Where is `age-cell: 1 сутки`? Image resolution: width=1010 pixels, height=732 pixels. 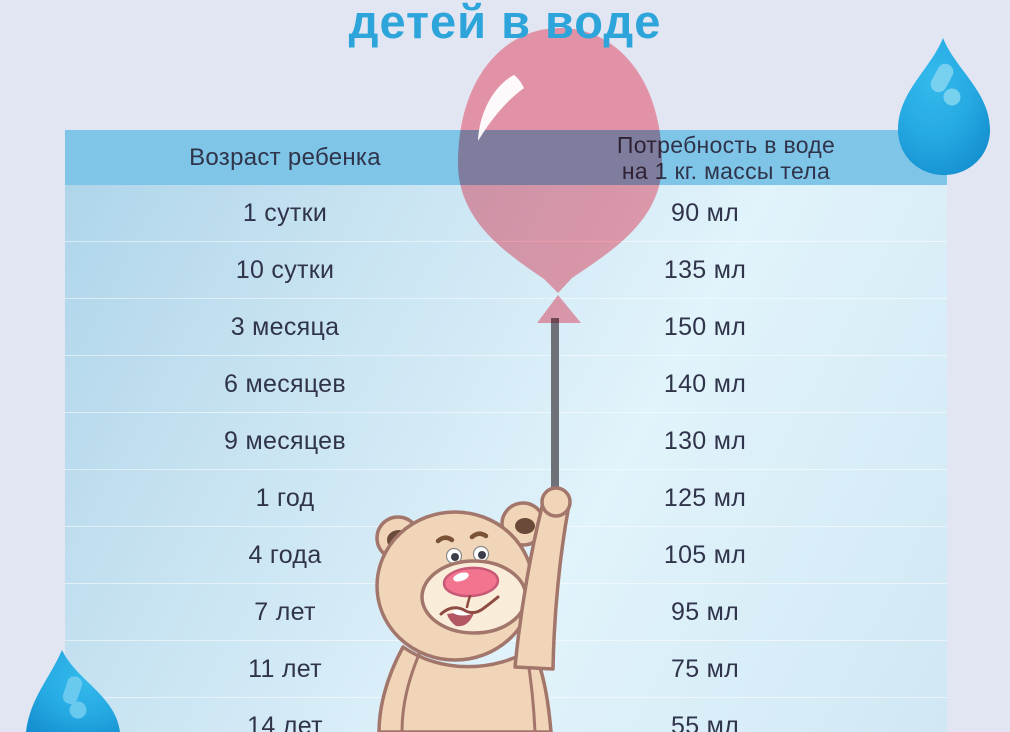 age-cell: 1 сутки is located at coordinates (285, 212).